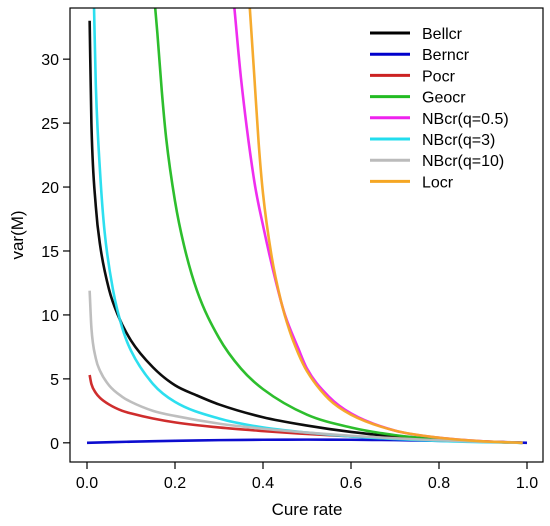  I want to click on y-tick-label: 15, so click(50, 252).